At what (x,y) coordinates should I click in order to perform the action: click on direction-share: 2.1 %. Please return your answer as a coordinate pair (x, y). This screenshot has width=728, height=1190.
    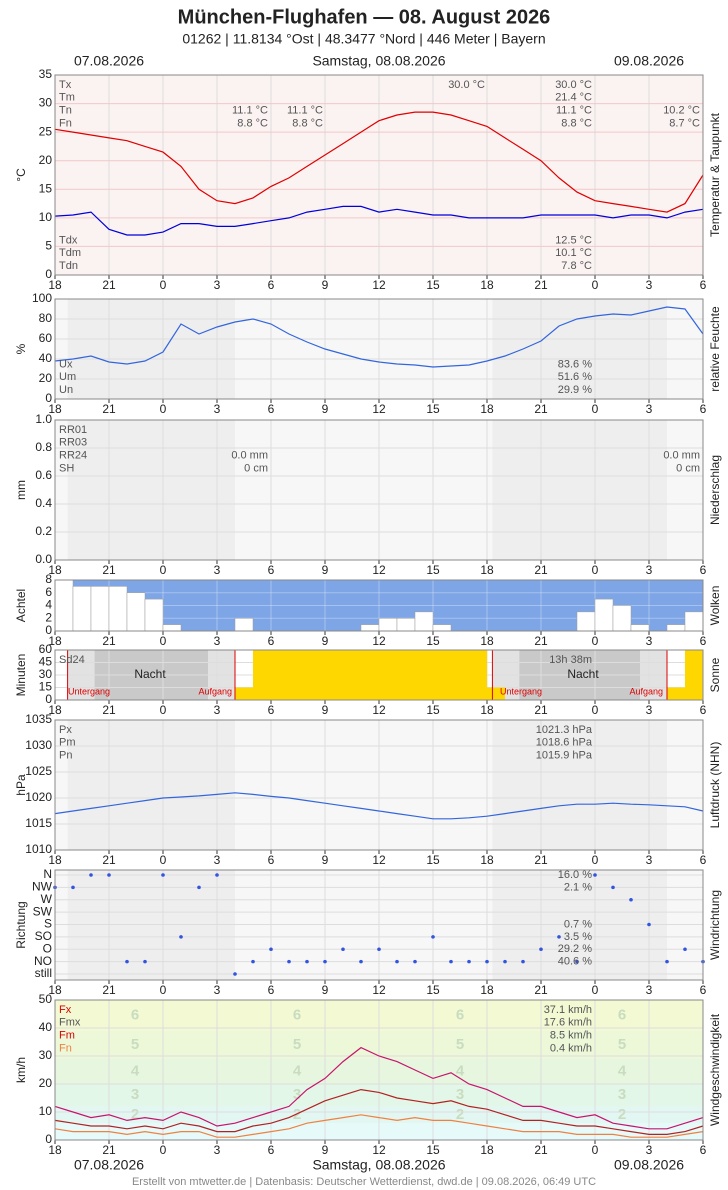
    Looking at the image, I should click on (578, 887).